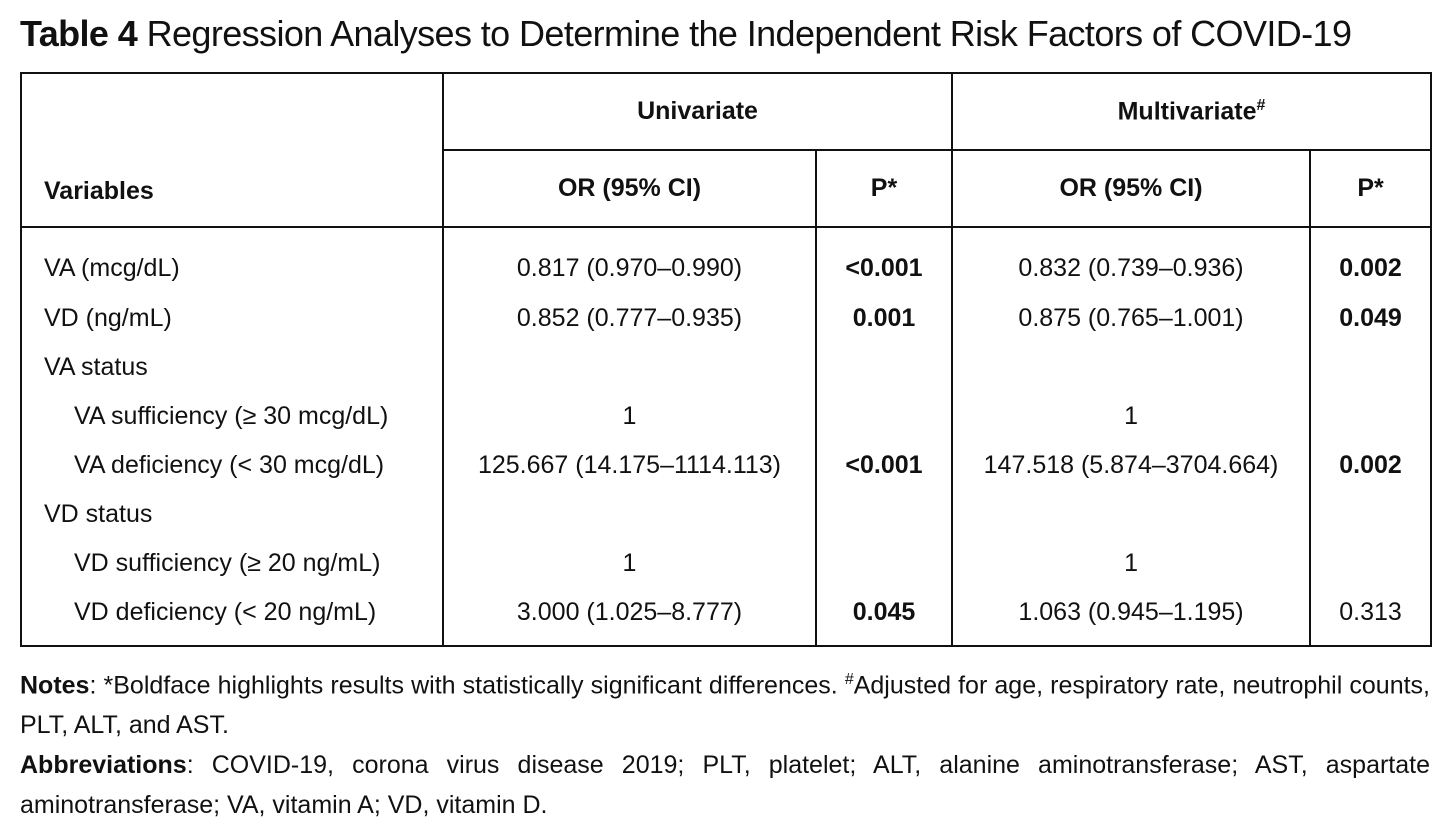  Describe the element at coordinates (1131, 188) in the screenshot. I see `multivariate-or-header: OR (95% CI)` at that location.